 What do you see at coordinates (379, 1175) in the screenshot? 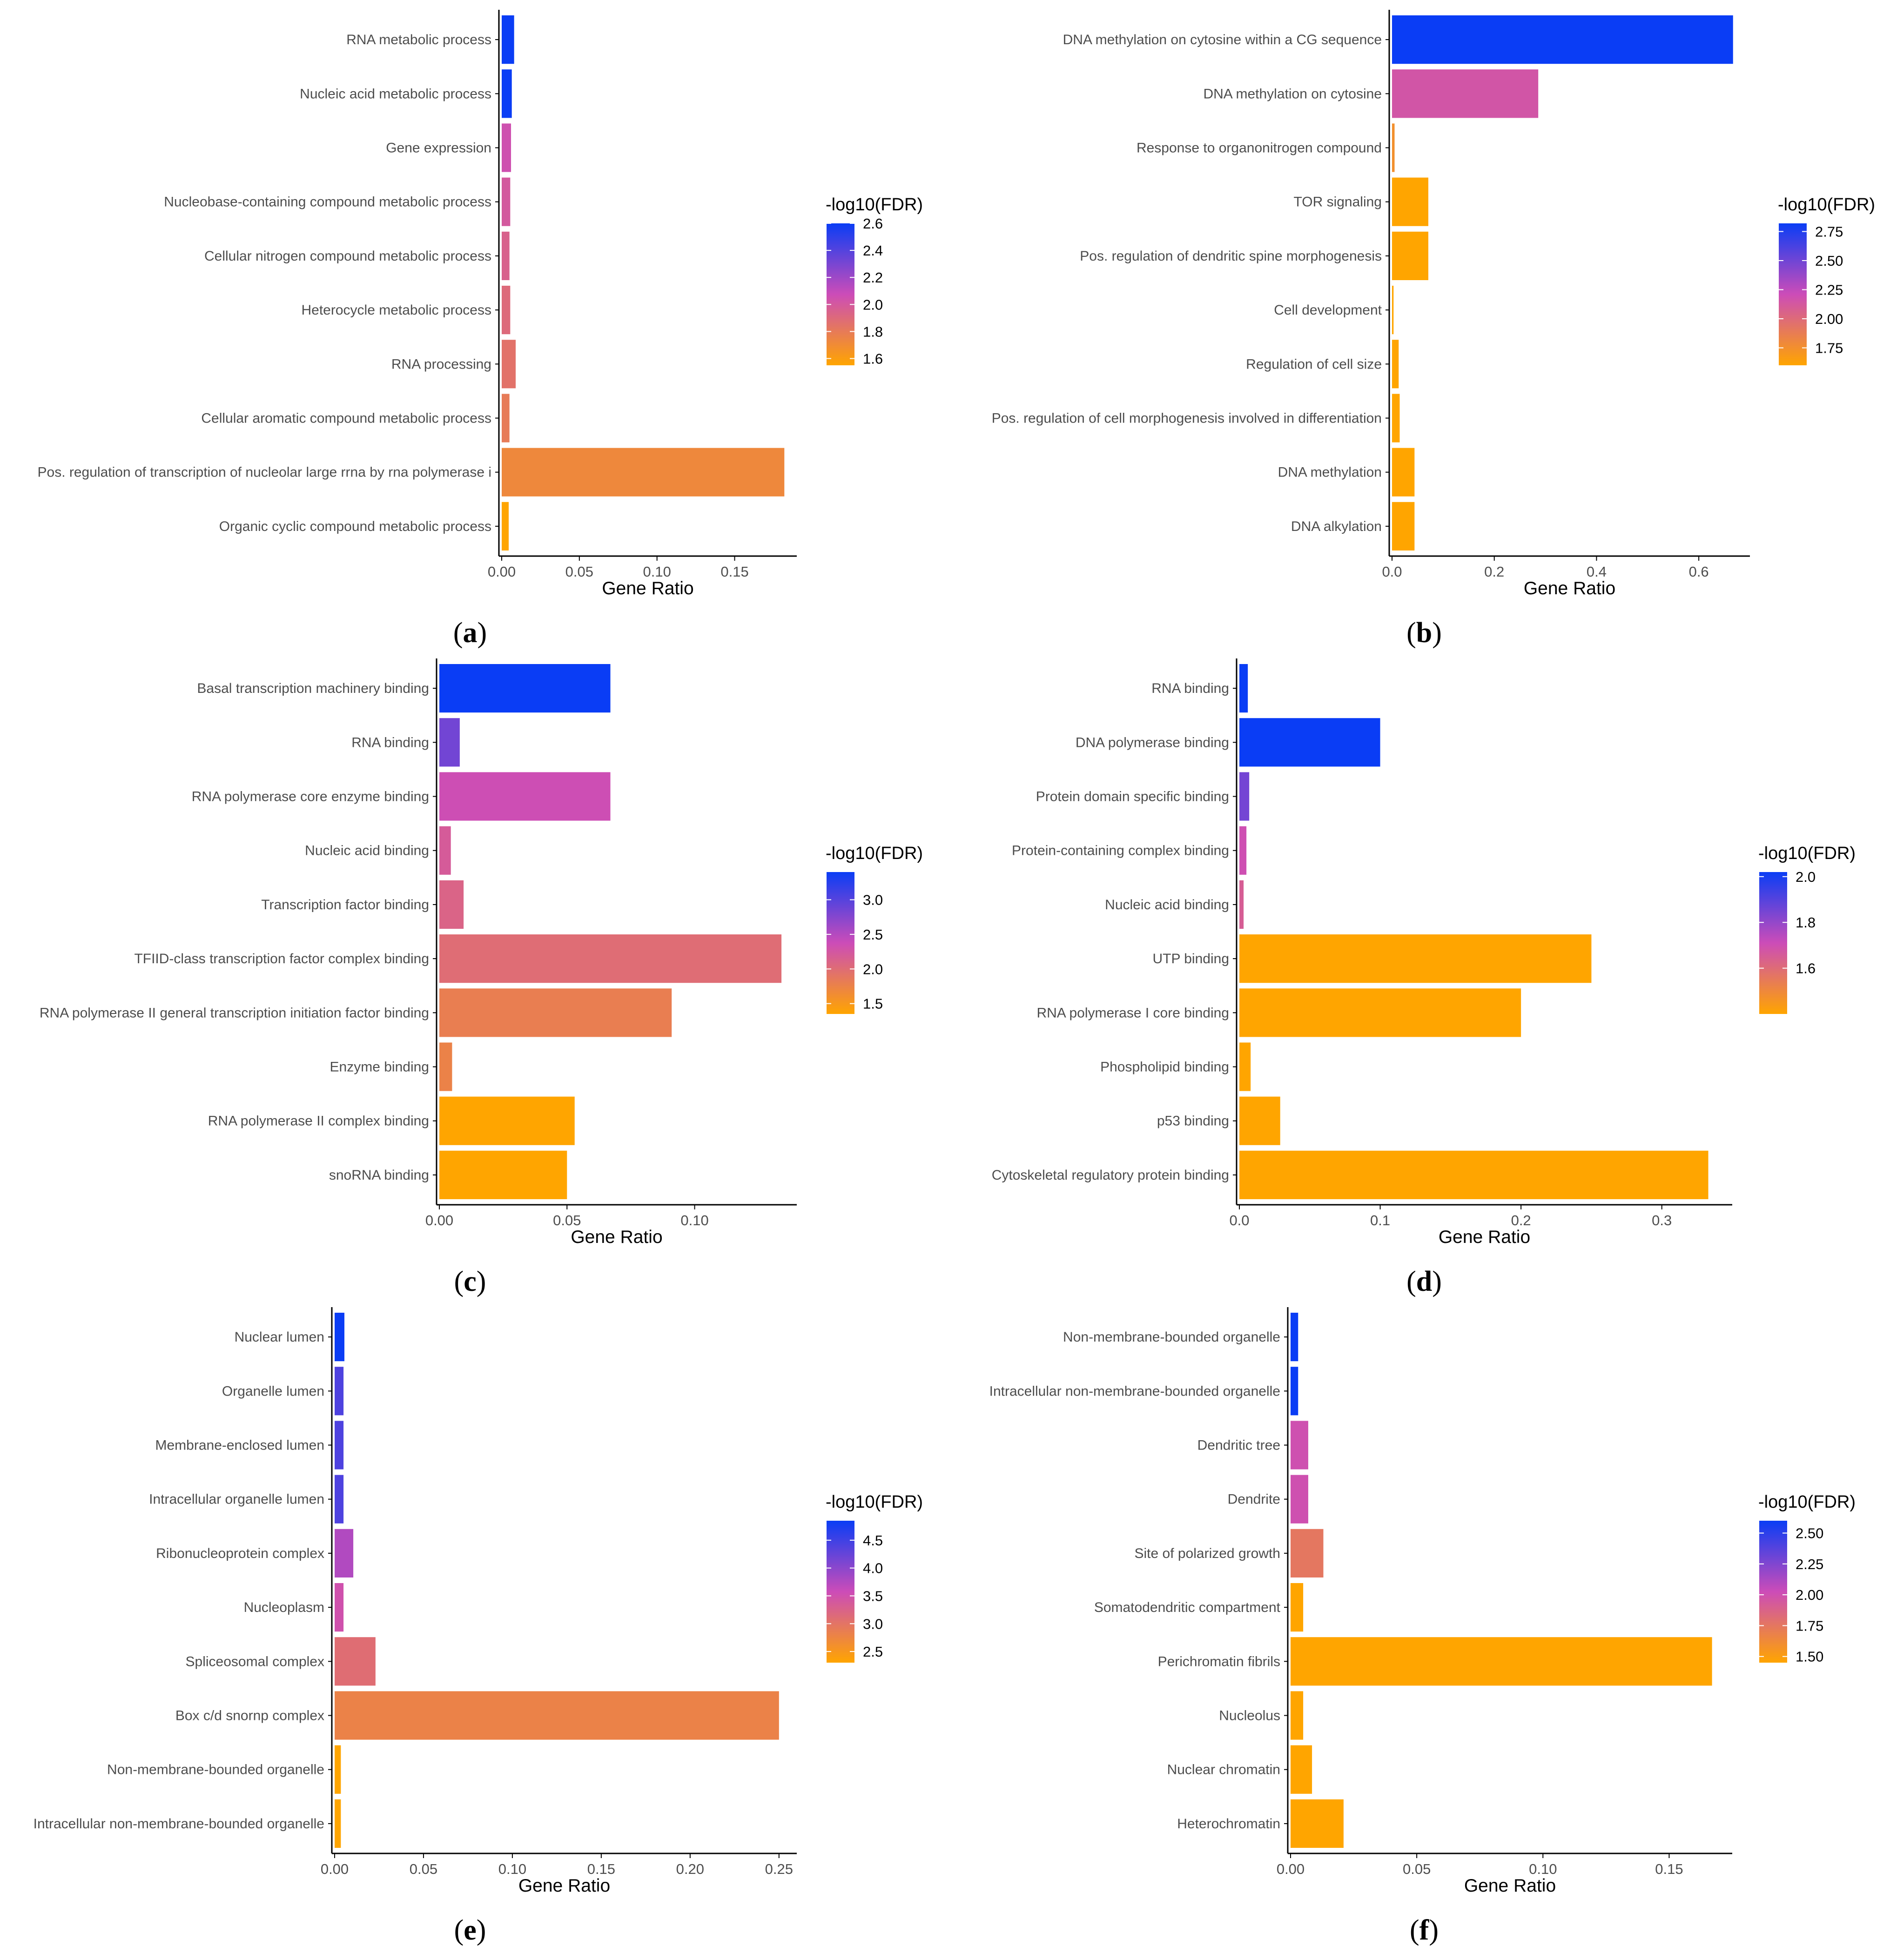
I see `category-label: snoRNA binding` at bounding box center [379, 1175].